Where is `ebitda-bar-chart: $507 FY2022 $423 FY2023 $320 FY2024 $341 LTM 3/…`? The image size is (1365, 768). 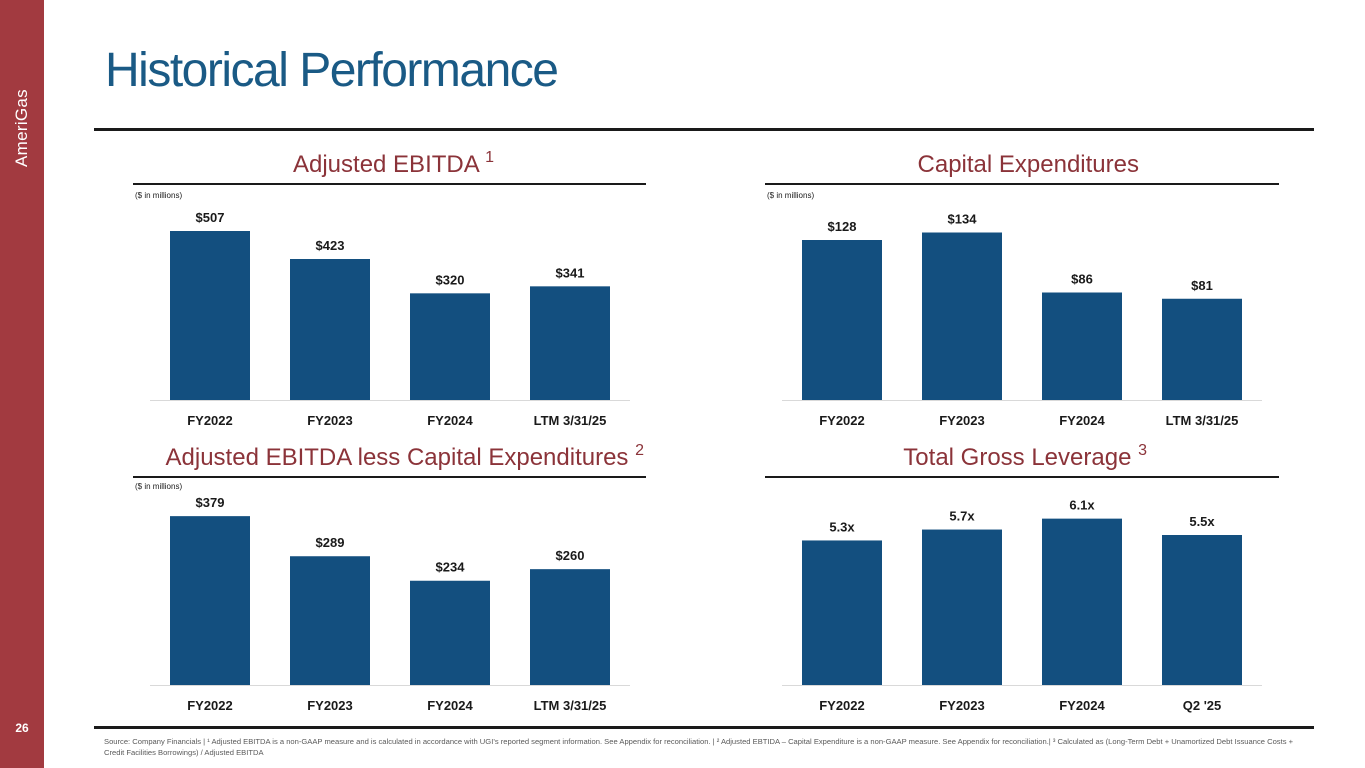 ebitda-bar-chart: $507 FY2022 $423 FY2023 $320 FY2024 $341 LTM 3/… is located at coordinates (390, 319).